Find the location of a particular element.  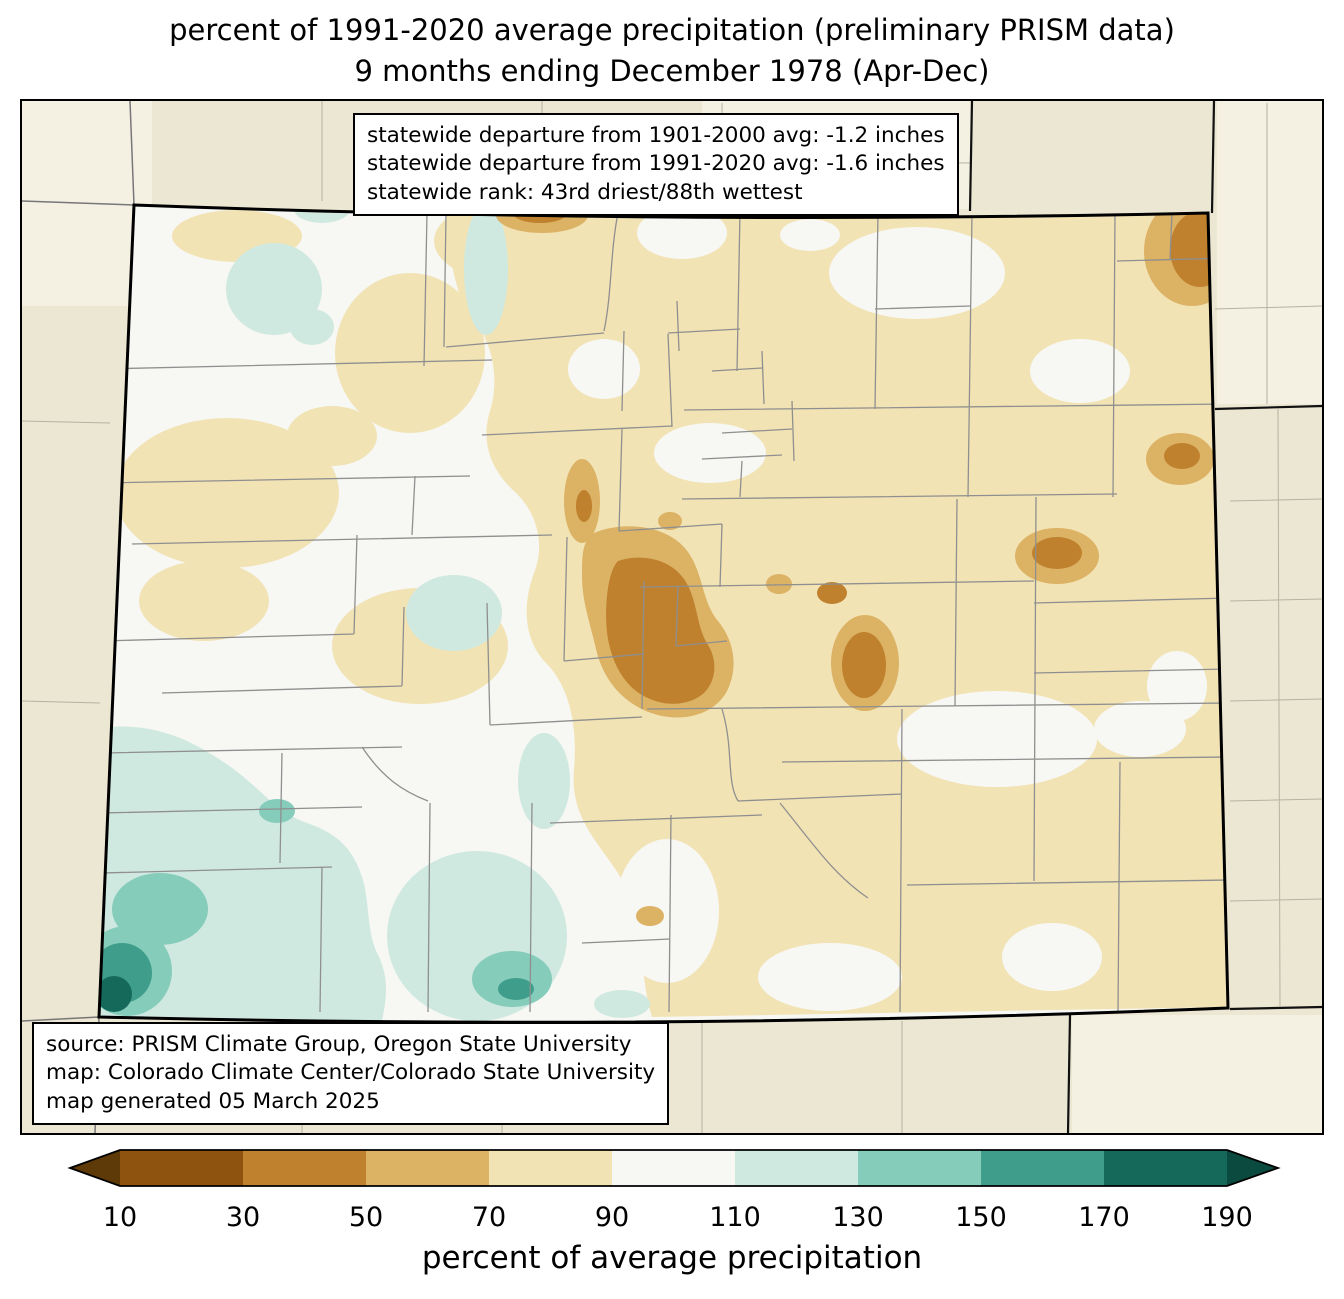

colorbar-left-arrow is located at coordinates (95, 1168).